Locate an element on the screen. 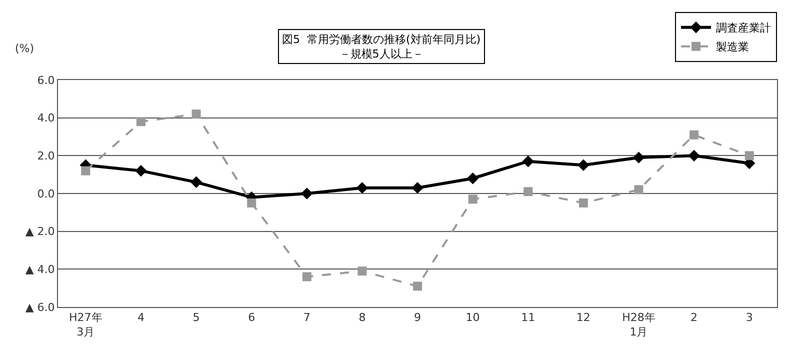  x-tick-label: H28年 1月 is located at coordinates (639, 324).